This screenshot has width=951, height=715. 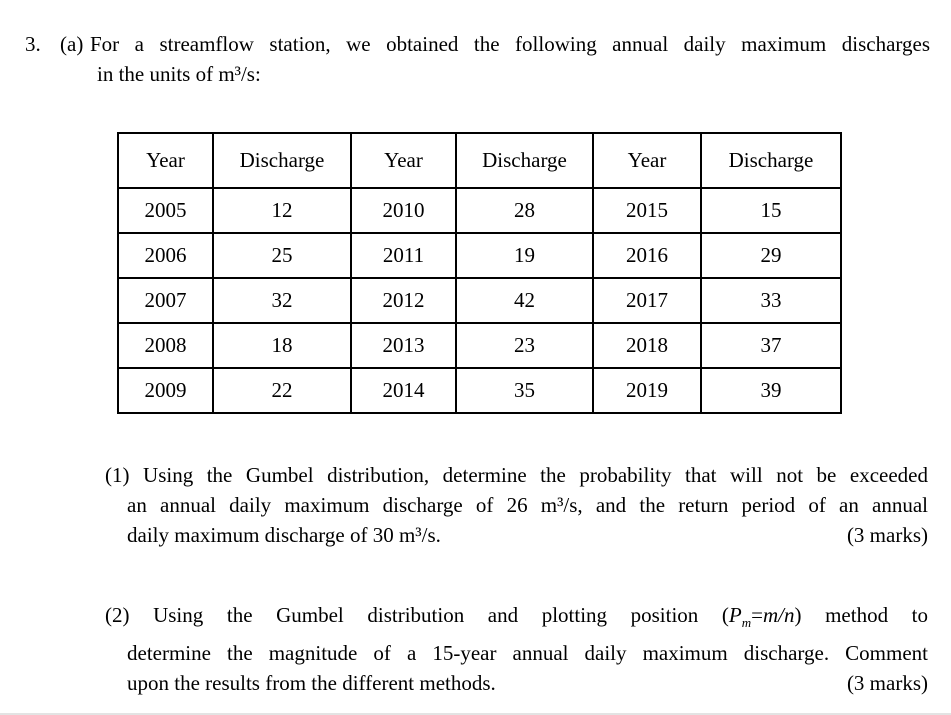 What do you see at coordinates (746, 623) in the screenshot?
I see `formula-subscript-m: m` at bounding box center [746, 623].